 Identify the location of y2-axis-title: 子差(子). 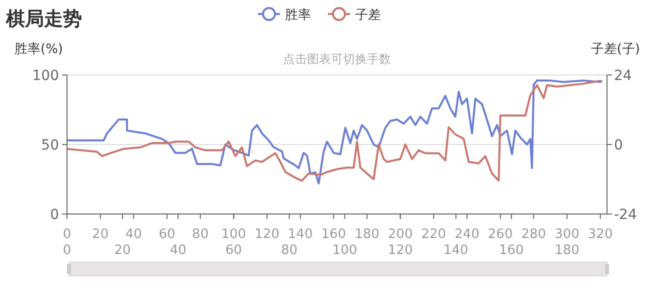
(615, 49).